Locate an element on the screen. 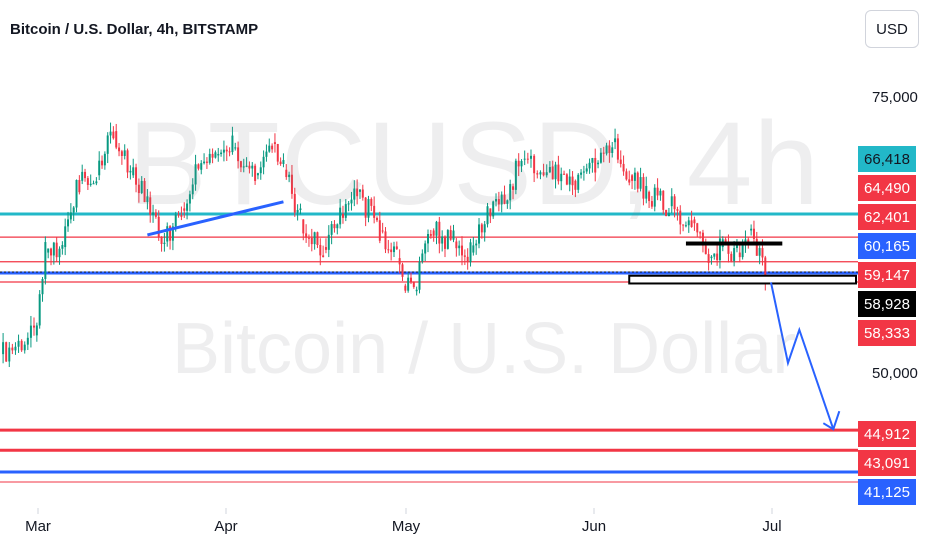 The width and height of the screenshot is (932, 550). price-axis-tick: 75,000 is located at coordinates (895, 97).